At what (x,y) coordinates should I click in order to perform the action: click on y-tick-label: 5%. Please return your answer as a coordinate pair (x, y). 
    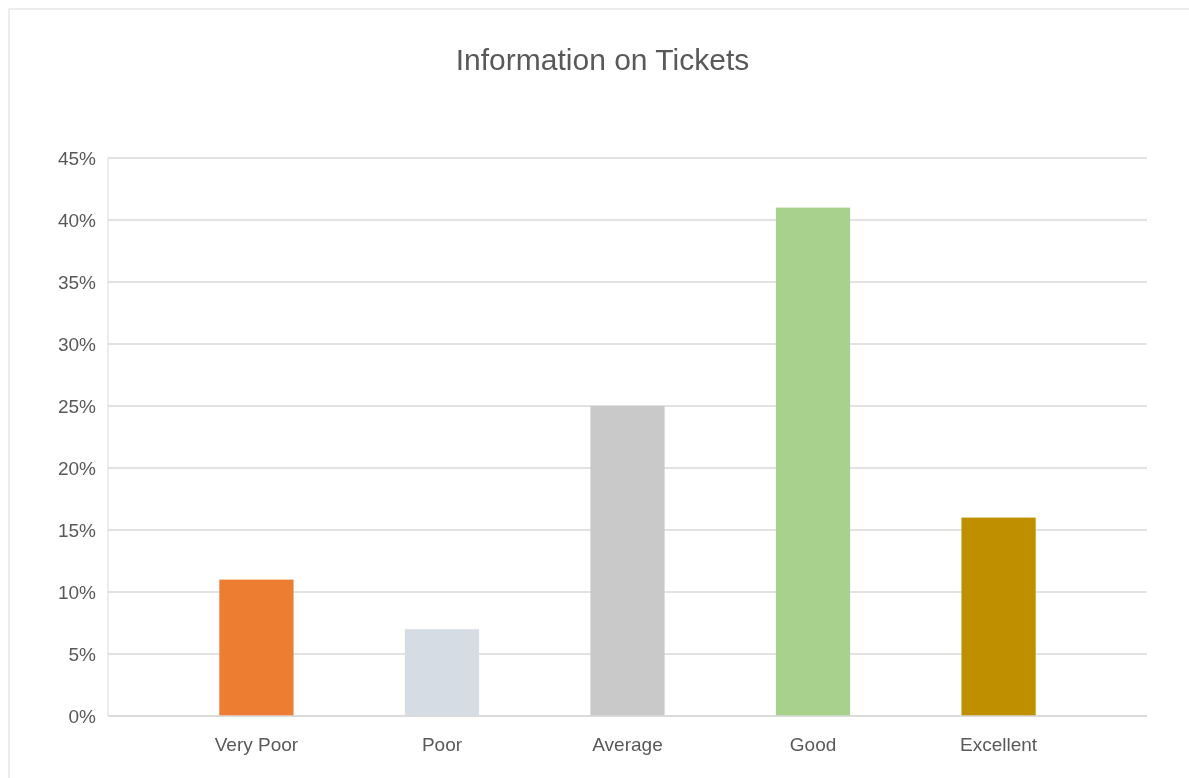
    Looking at the image, I should click on (82, 654).